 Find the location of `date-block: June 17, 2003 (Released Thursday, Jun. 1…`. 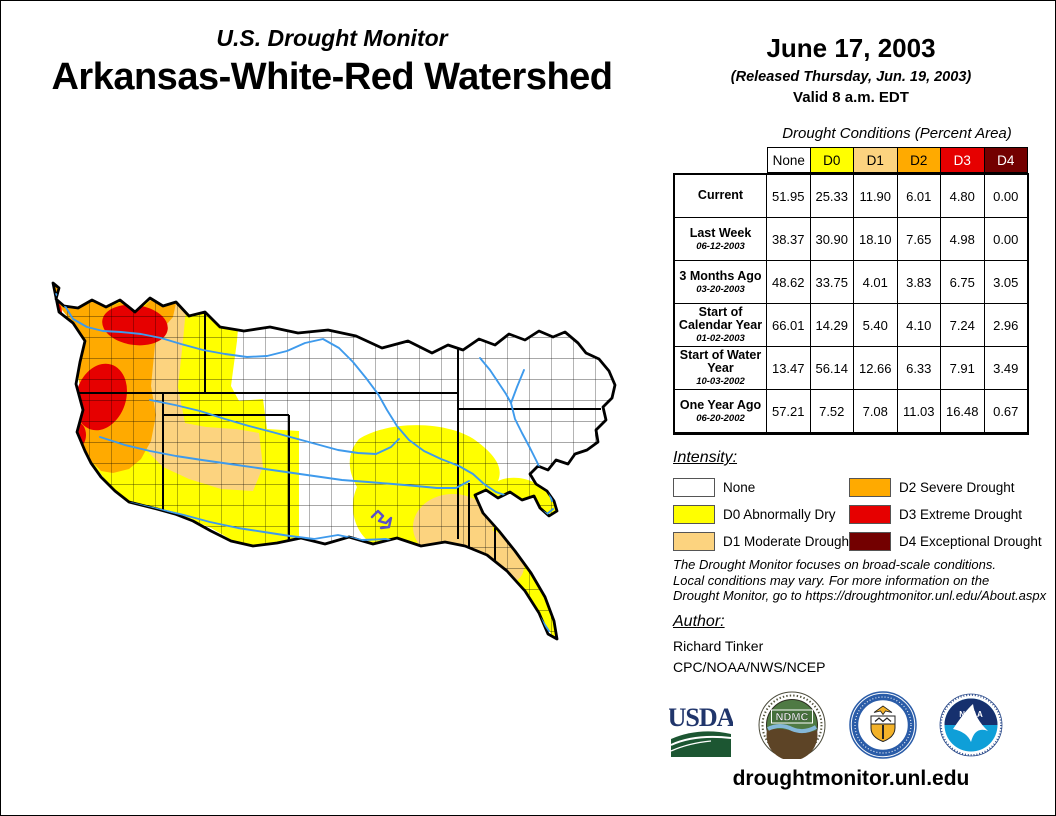

date-block: June 17, 2003 (Released Thursday, Jun. 1… is located at coordinates (851, 69).